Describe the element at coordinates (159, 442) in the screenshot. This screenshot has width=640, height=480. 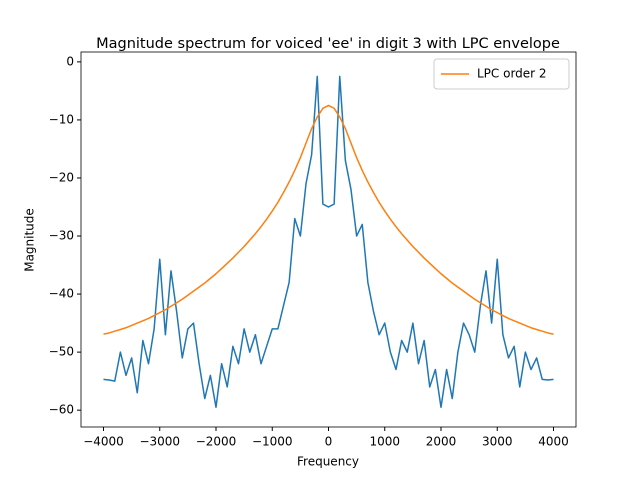
I see `x-tick-label: −3000` at that location.